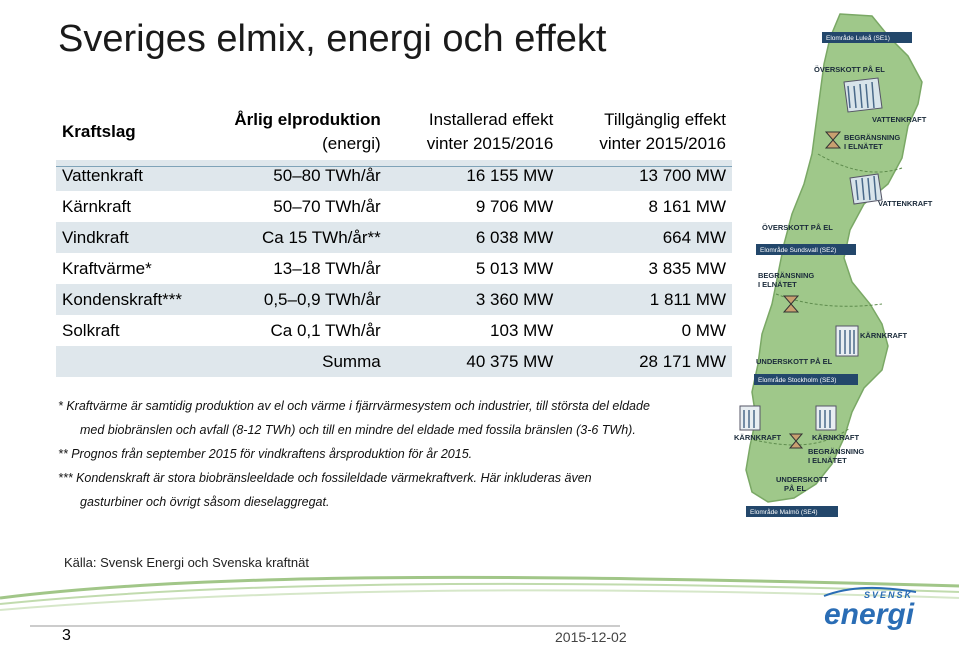 The height and width of the screenshot is (645, 959). What do you see at coordinates (473, 132) in the screenshot?
I see `header-installerad-effekt: Installerad effekt vinter 2015/2016` at bounding box center [473, 132].